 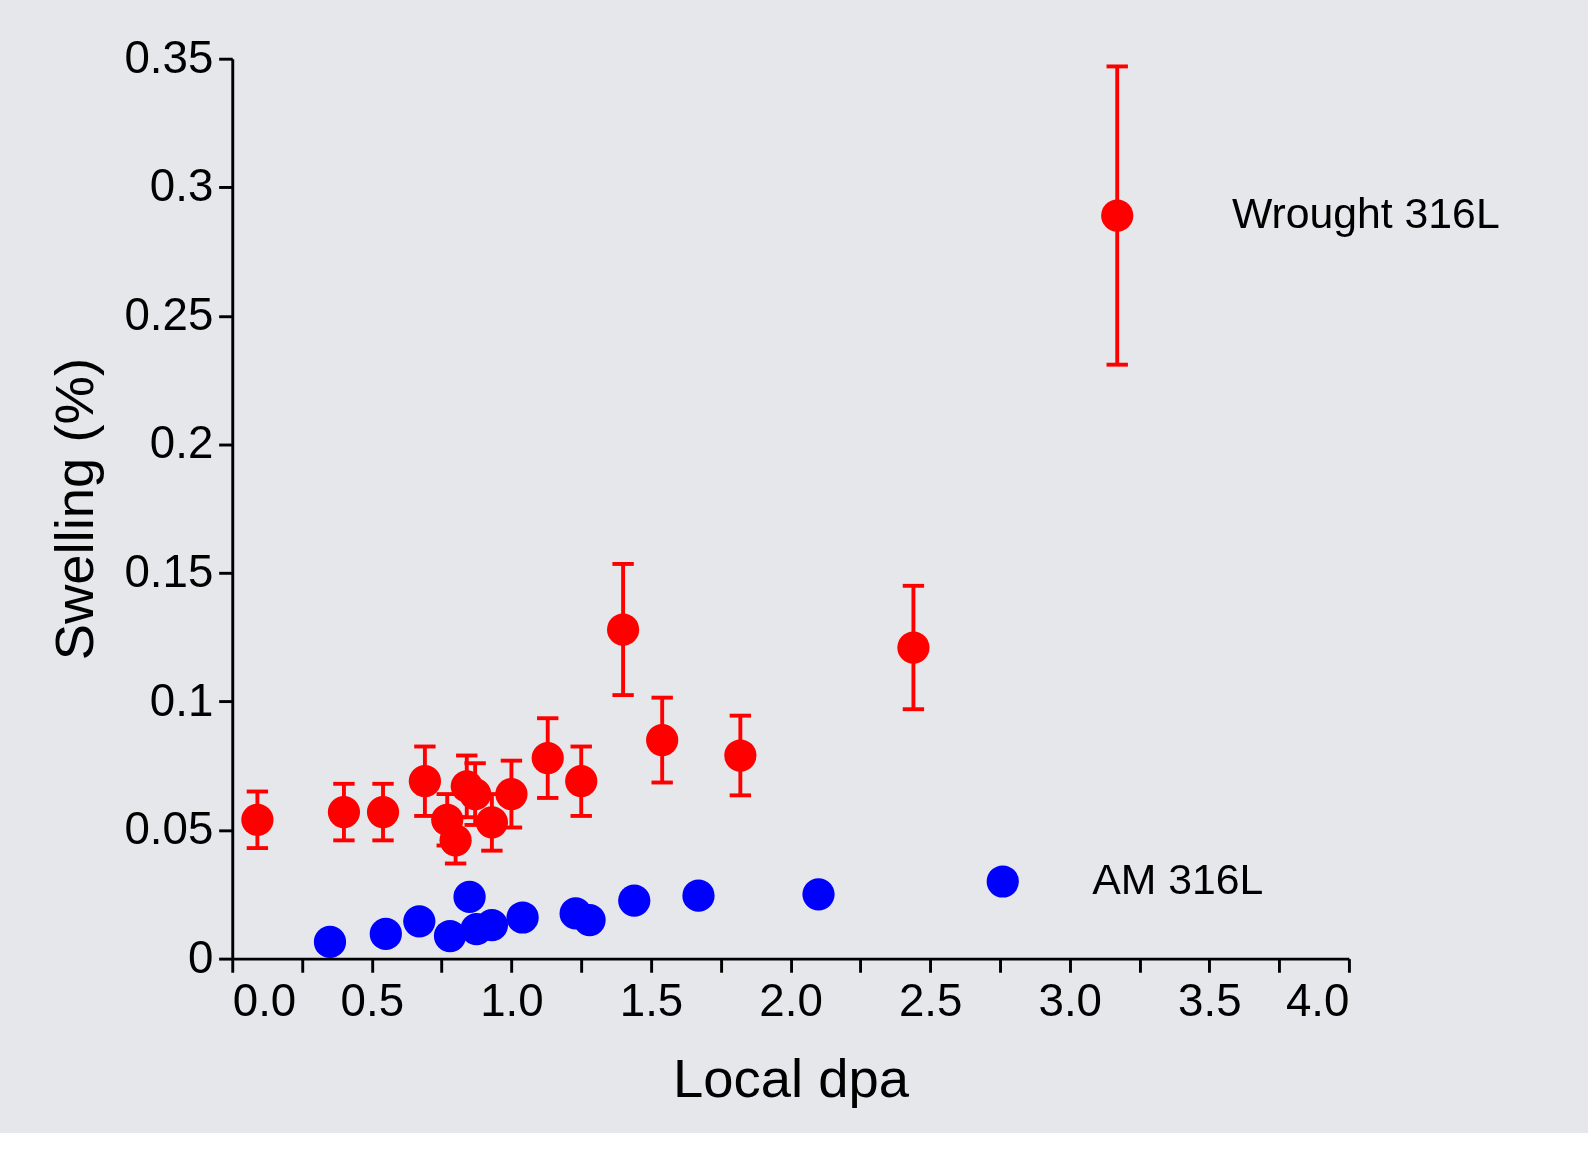 What do you see at coordinates (791, 1001) in the screenshot?
I see `x-tick-label: 2.0` at bounding box center [791, 1001].